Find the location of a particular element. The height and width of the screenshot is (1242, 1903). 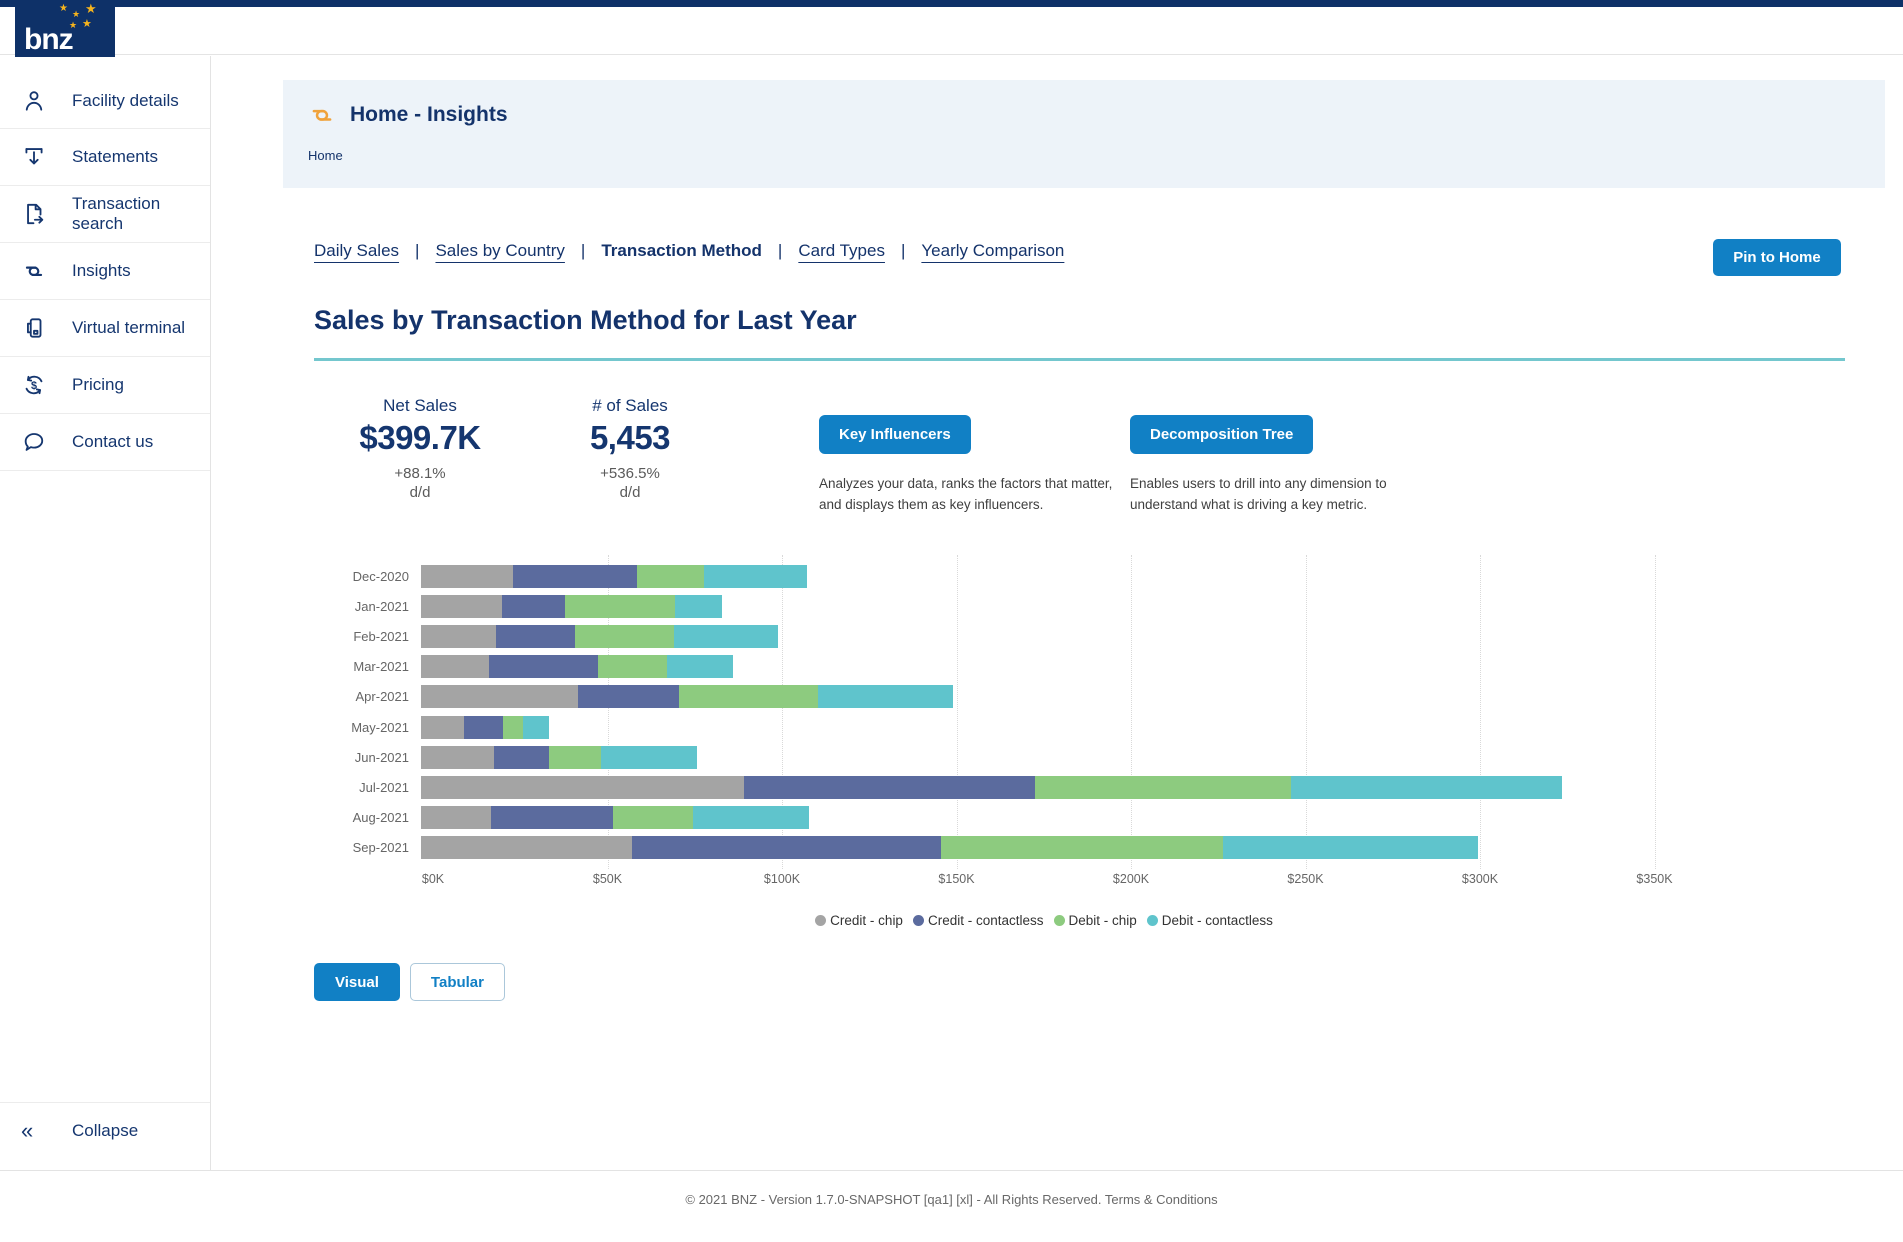

y-axis-label: May-2021 is located at coordinates (380, 727).